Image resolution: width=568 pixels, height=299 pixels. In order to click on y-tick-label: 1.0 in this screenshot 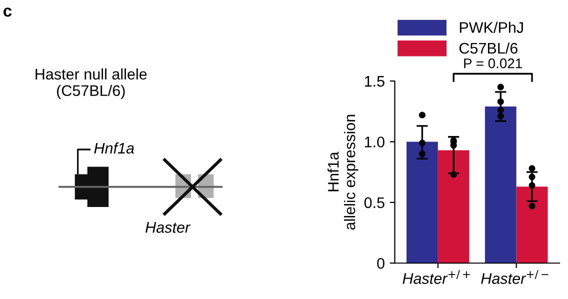, I will do `click(374, 142)`.